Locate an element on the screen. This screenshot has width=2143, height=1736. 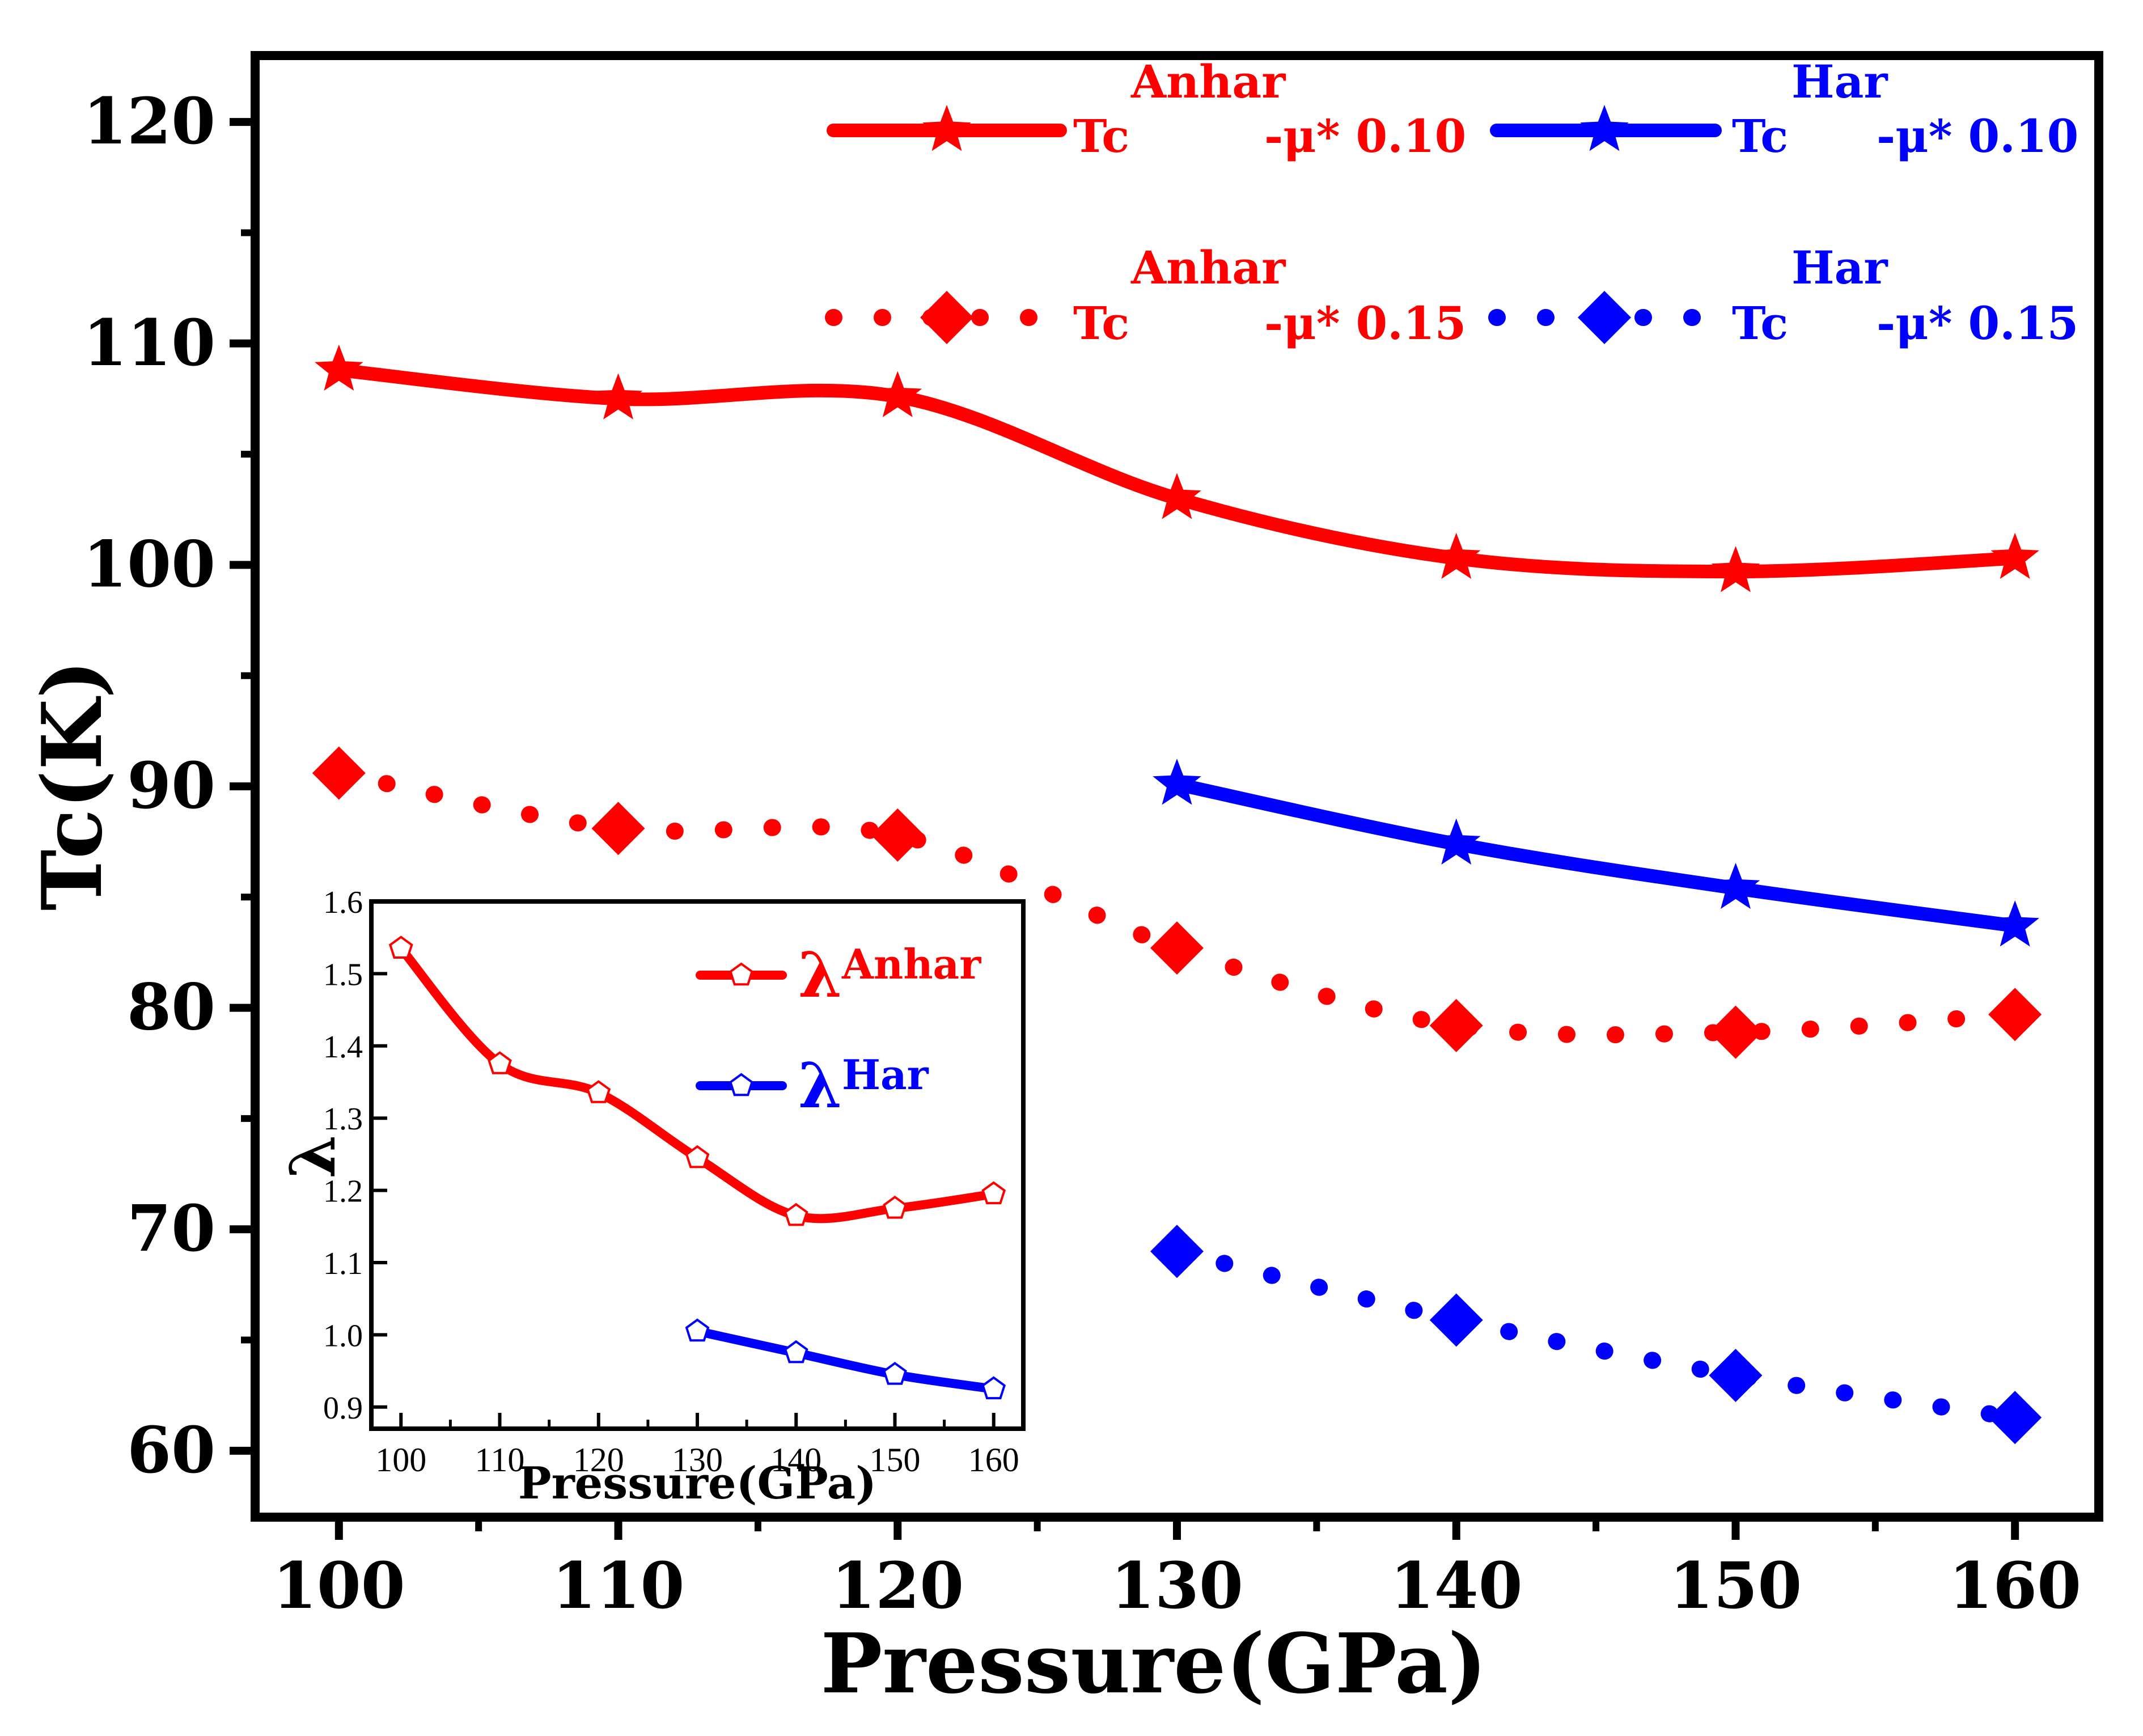
x-tick-label: 140 is located at coordinates (1457, 1586).